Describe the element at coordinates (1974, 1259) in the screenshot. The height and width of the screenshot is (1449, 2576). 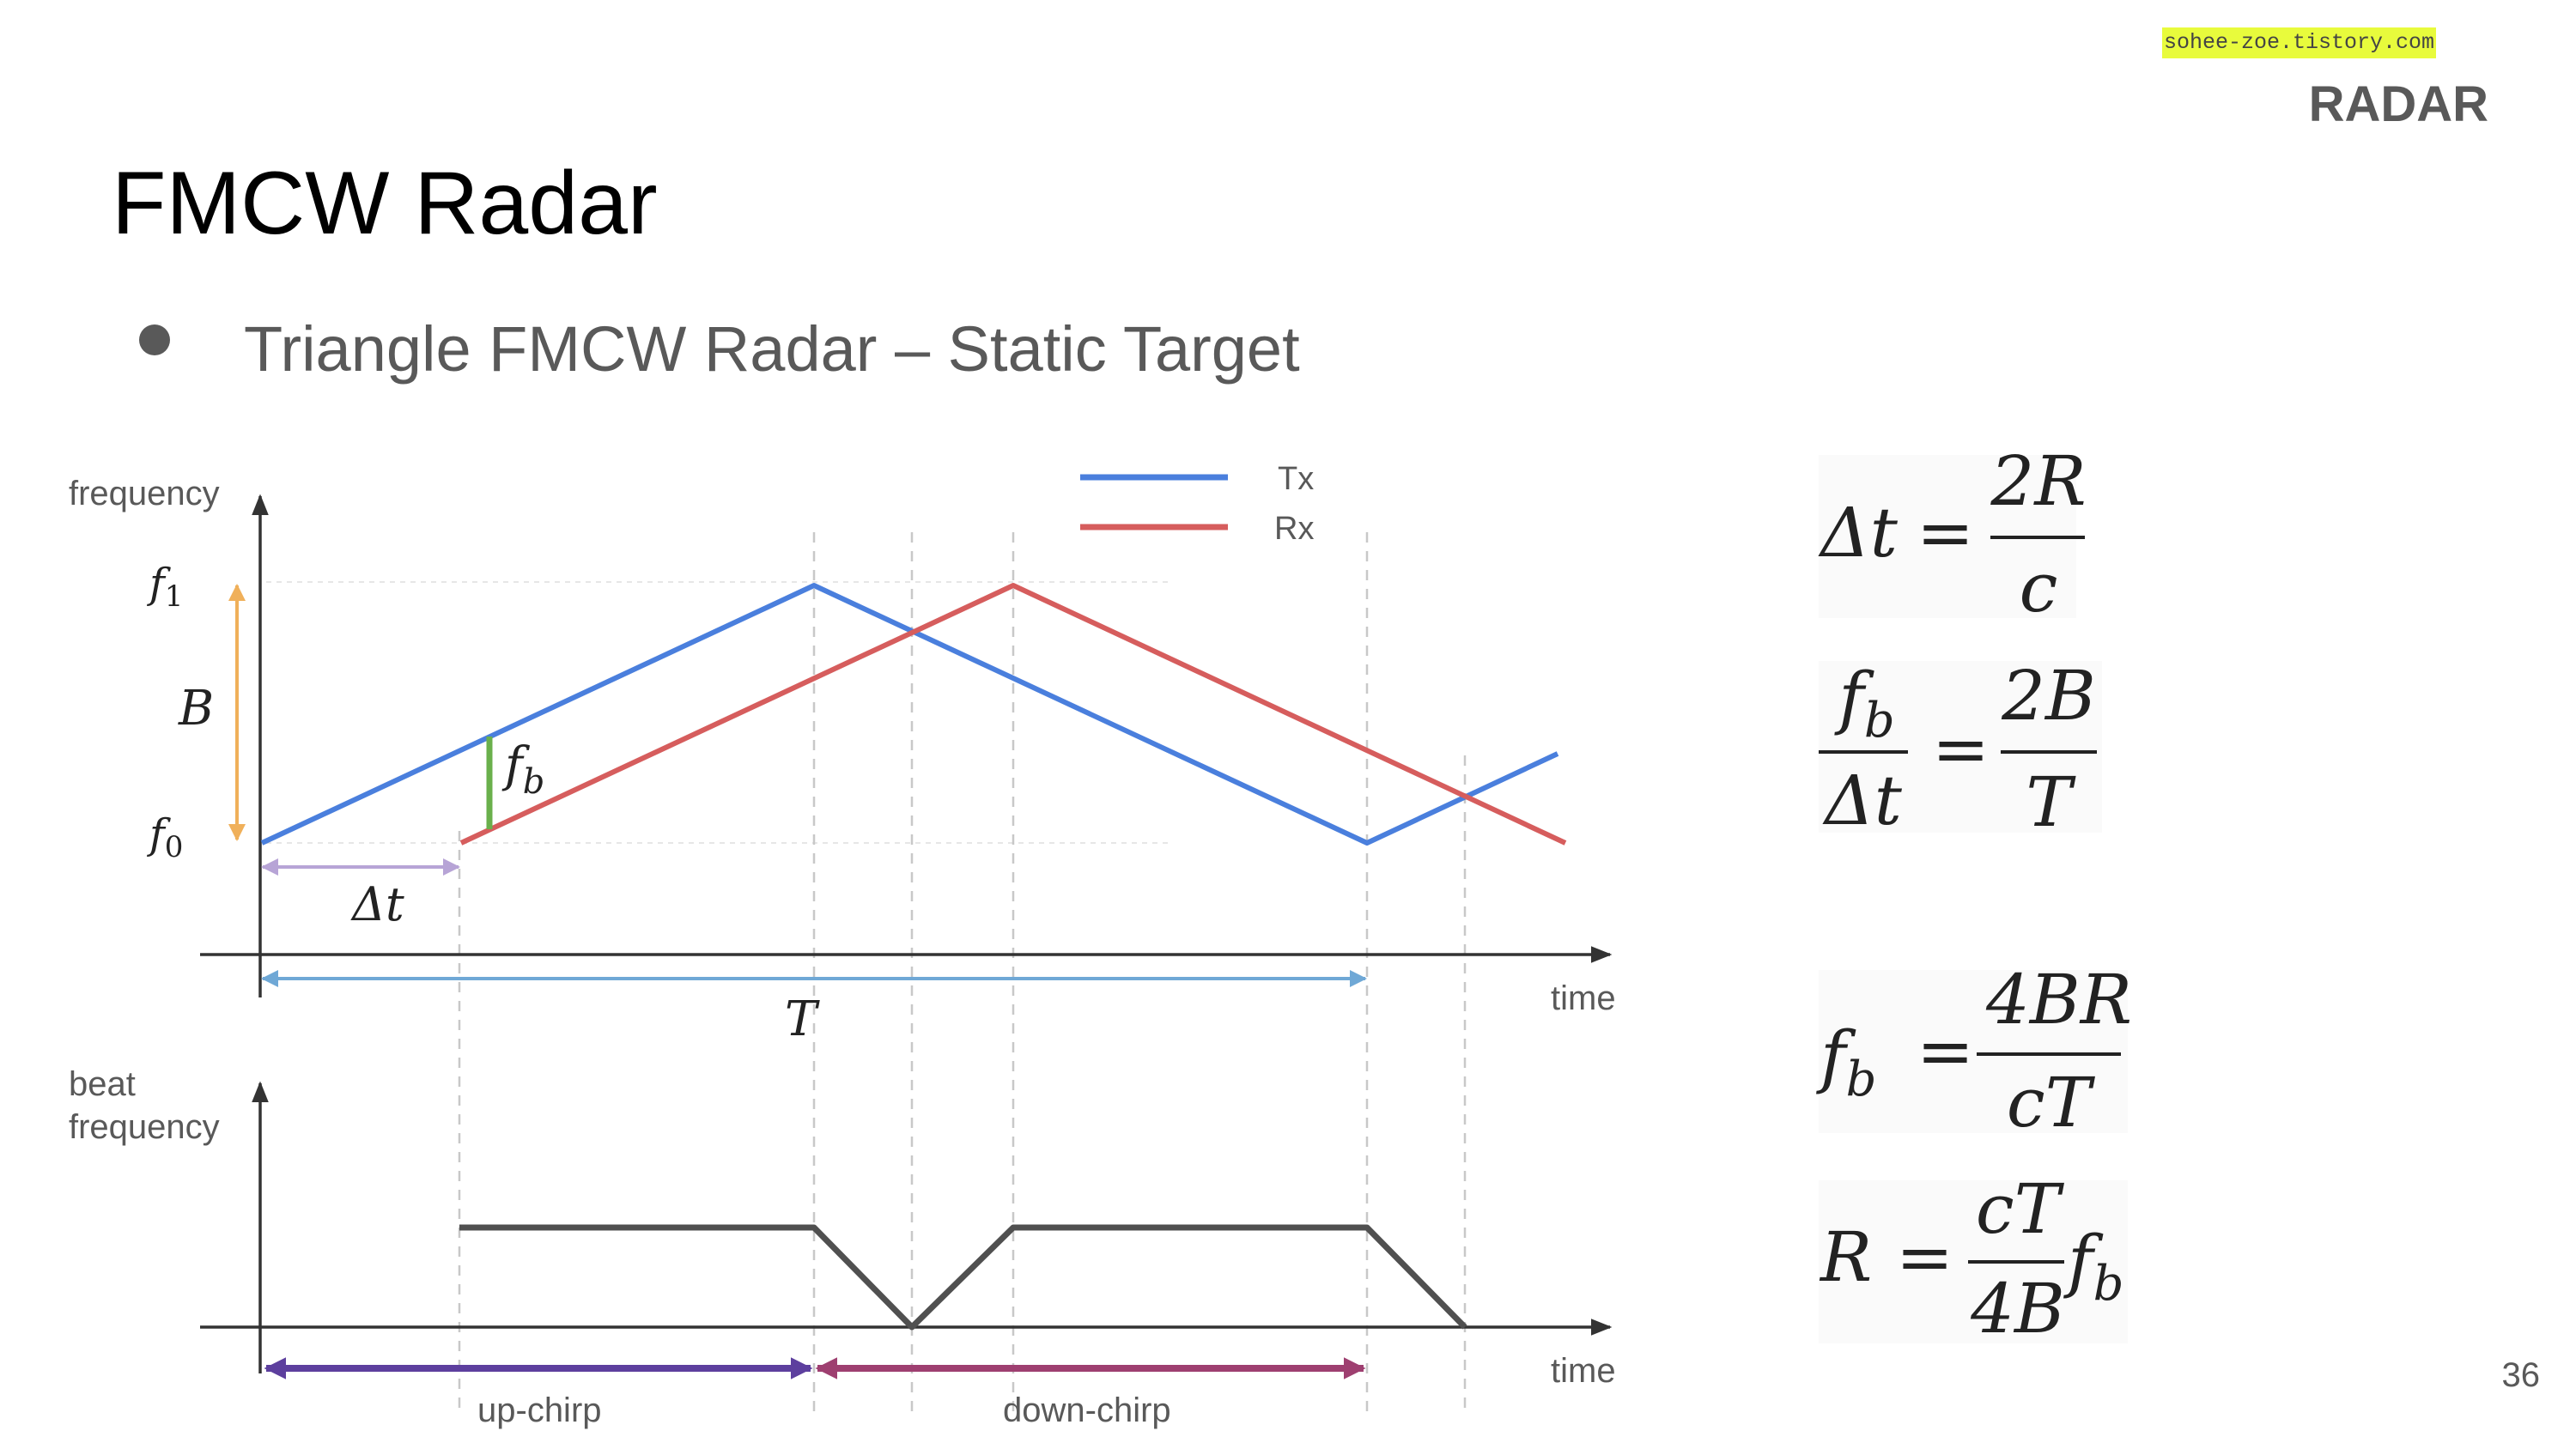
I see `equation-range: R = cT 4B fb` at that location.